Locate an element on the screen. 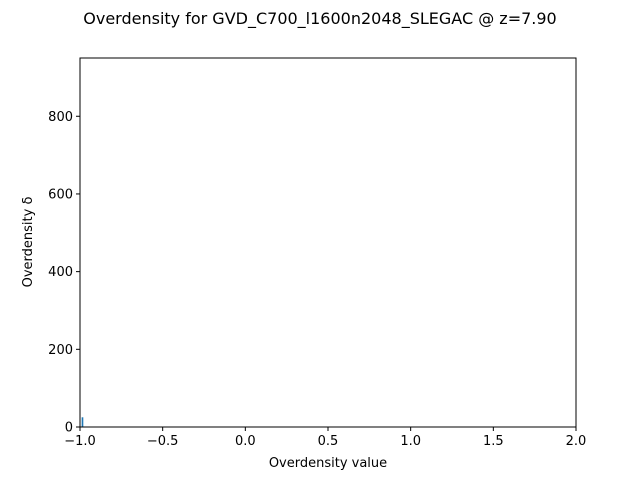 The width and height of the screenshot is (640, 480). y-axis-ticks: 0 200 400 600 800 is located at coordinates (64, 273).